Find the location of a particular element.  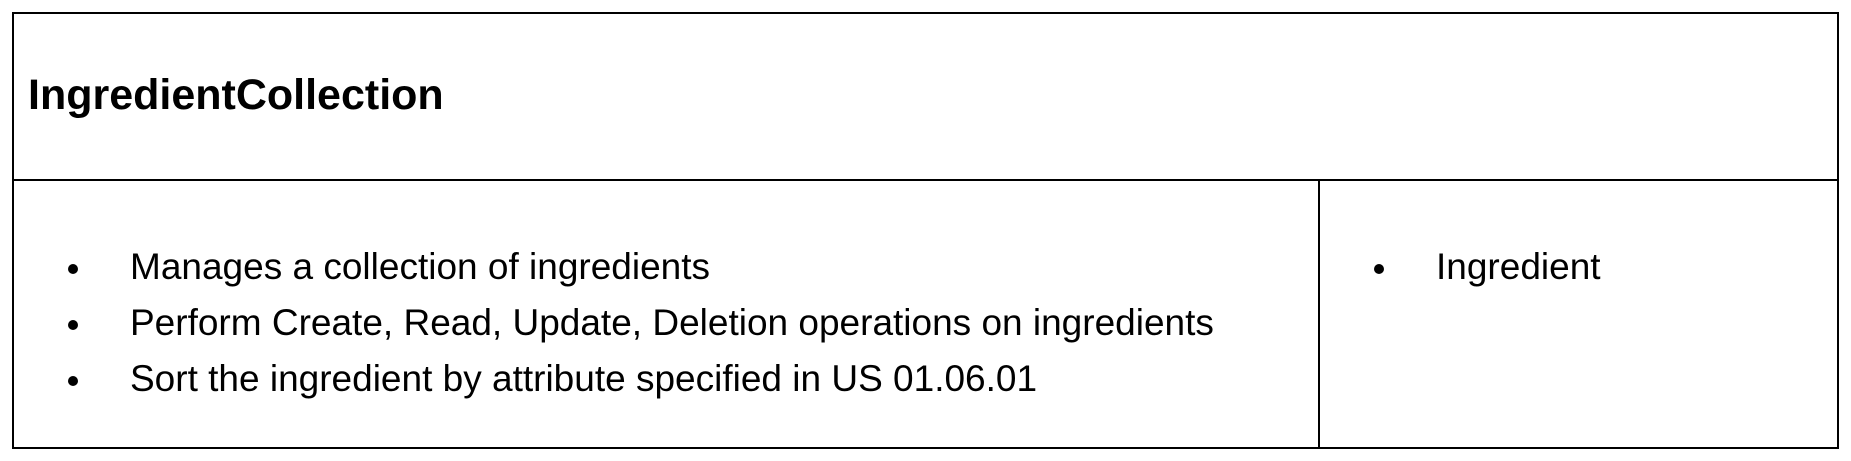

responsibility-text: Manages a collection of ingredients is located at coordinates (420, 266).